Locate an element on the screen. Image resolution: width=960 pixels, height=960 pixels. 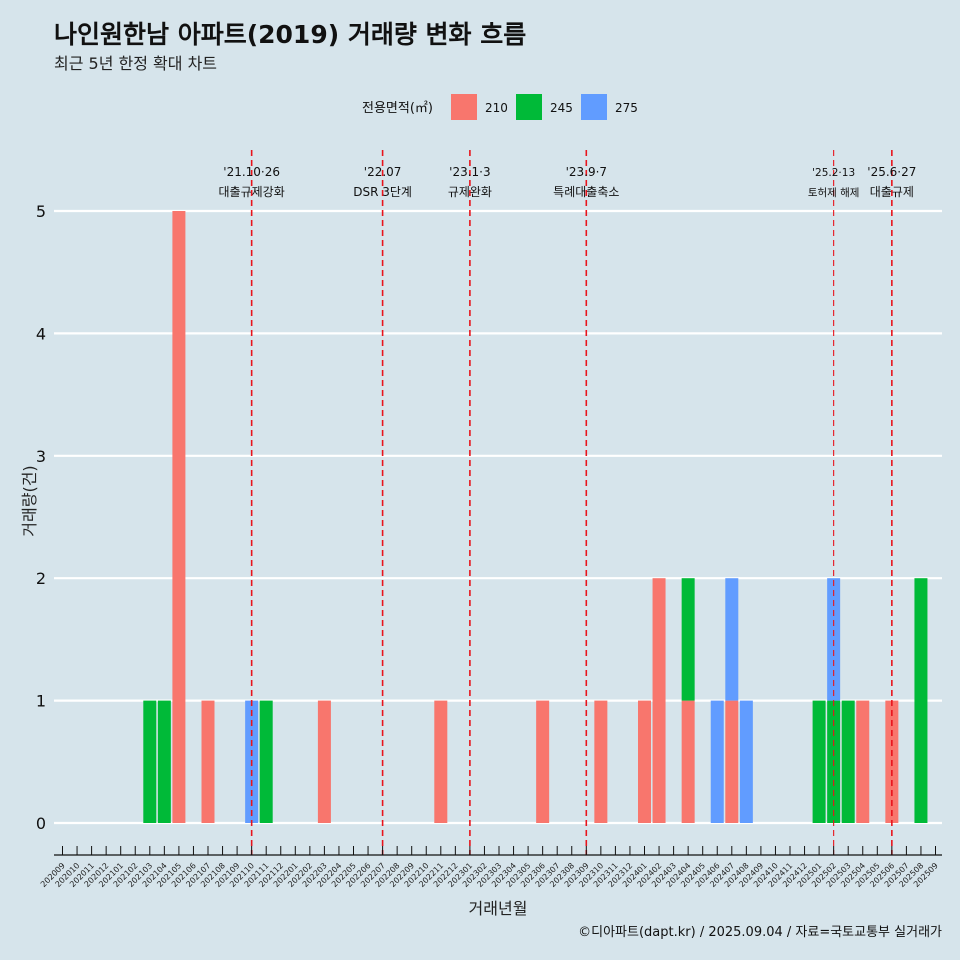
y-tick-label-5: 5 is located at coordinates (41, 211).